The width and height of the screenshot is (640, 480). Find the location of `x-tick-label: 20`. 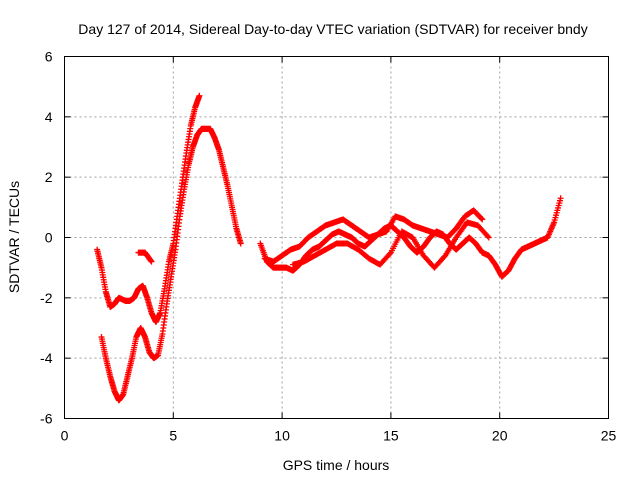

x-tick-label: 20 is located at coordinates (500, 436).